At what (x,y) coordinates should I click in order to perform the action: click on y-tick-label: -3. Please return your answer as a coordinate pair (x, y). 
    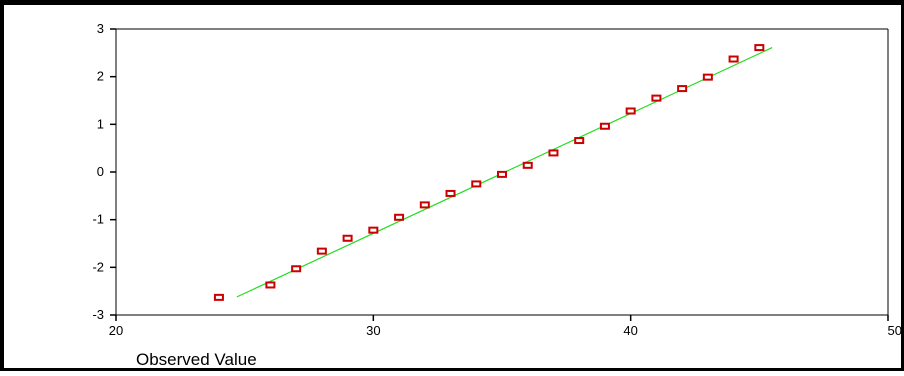
    Looking at the image, I should click on (98, 314).